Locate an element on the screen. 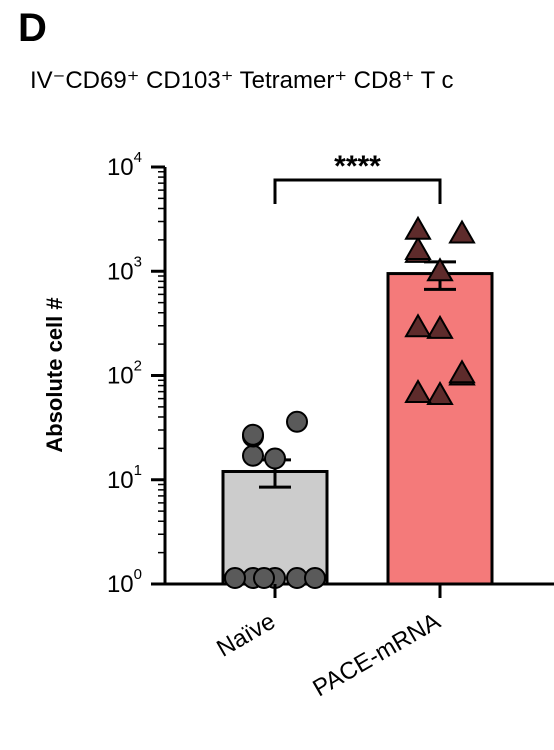 The width and height of the screenshot is (554, 750). significance-bracket is located at coordinates (357, 191).